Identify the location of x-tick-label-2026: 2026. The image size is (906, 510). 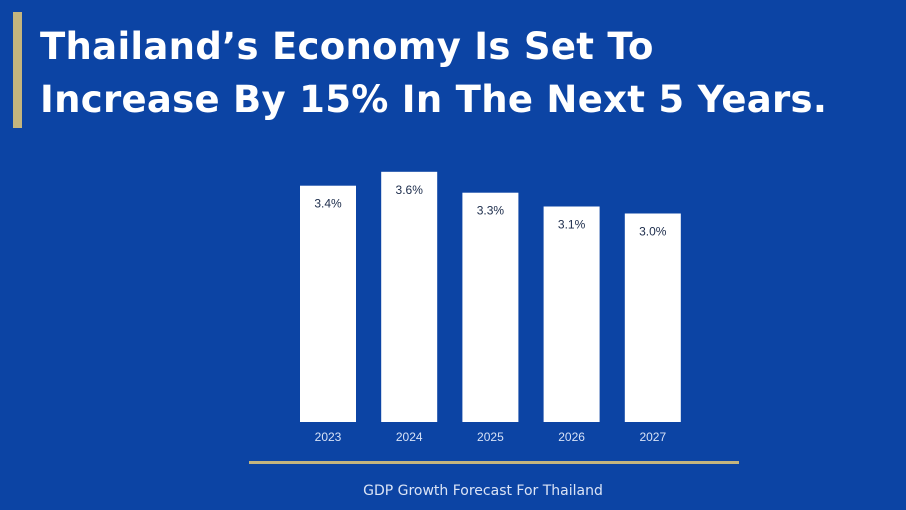
(571, 437).